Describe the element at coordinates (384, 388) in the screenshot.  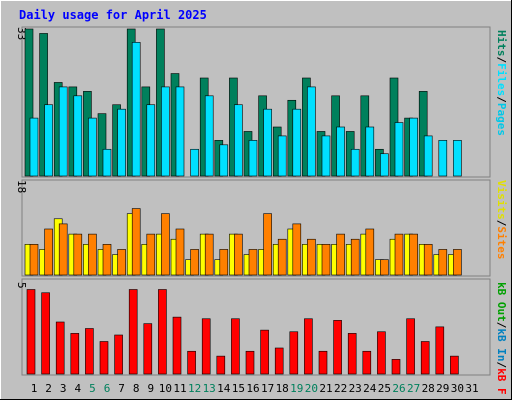
I see `x-tick-label-day-25: 25` at that location.